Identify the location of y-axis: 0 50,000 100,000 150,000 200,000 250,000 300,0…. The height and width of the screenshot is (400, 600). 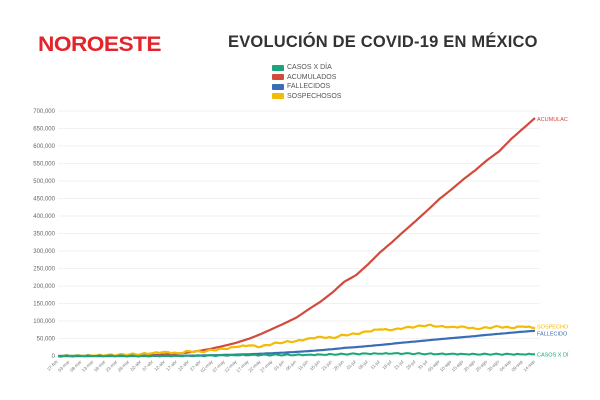
(44, 234).